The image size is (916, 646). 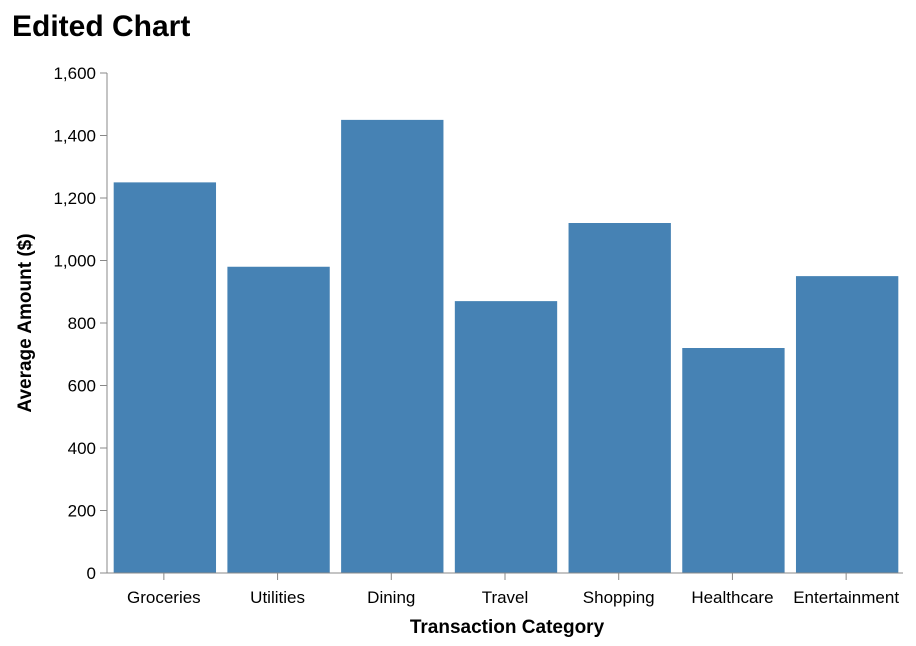 I want to click on y-tick-label: 400, so click(x=82, y=448).